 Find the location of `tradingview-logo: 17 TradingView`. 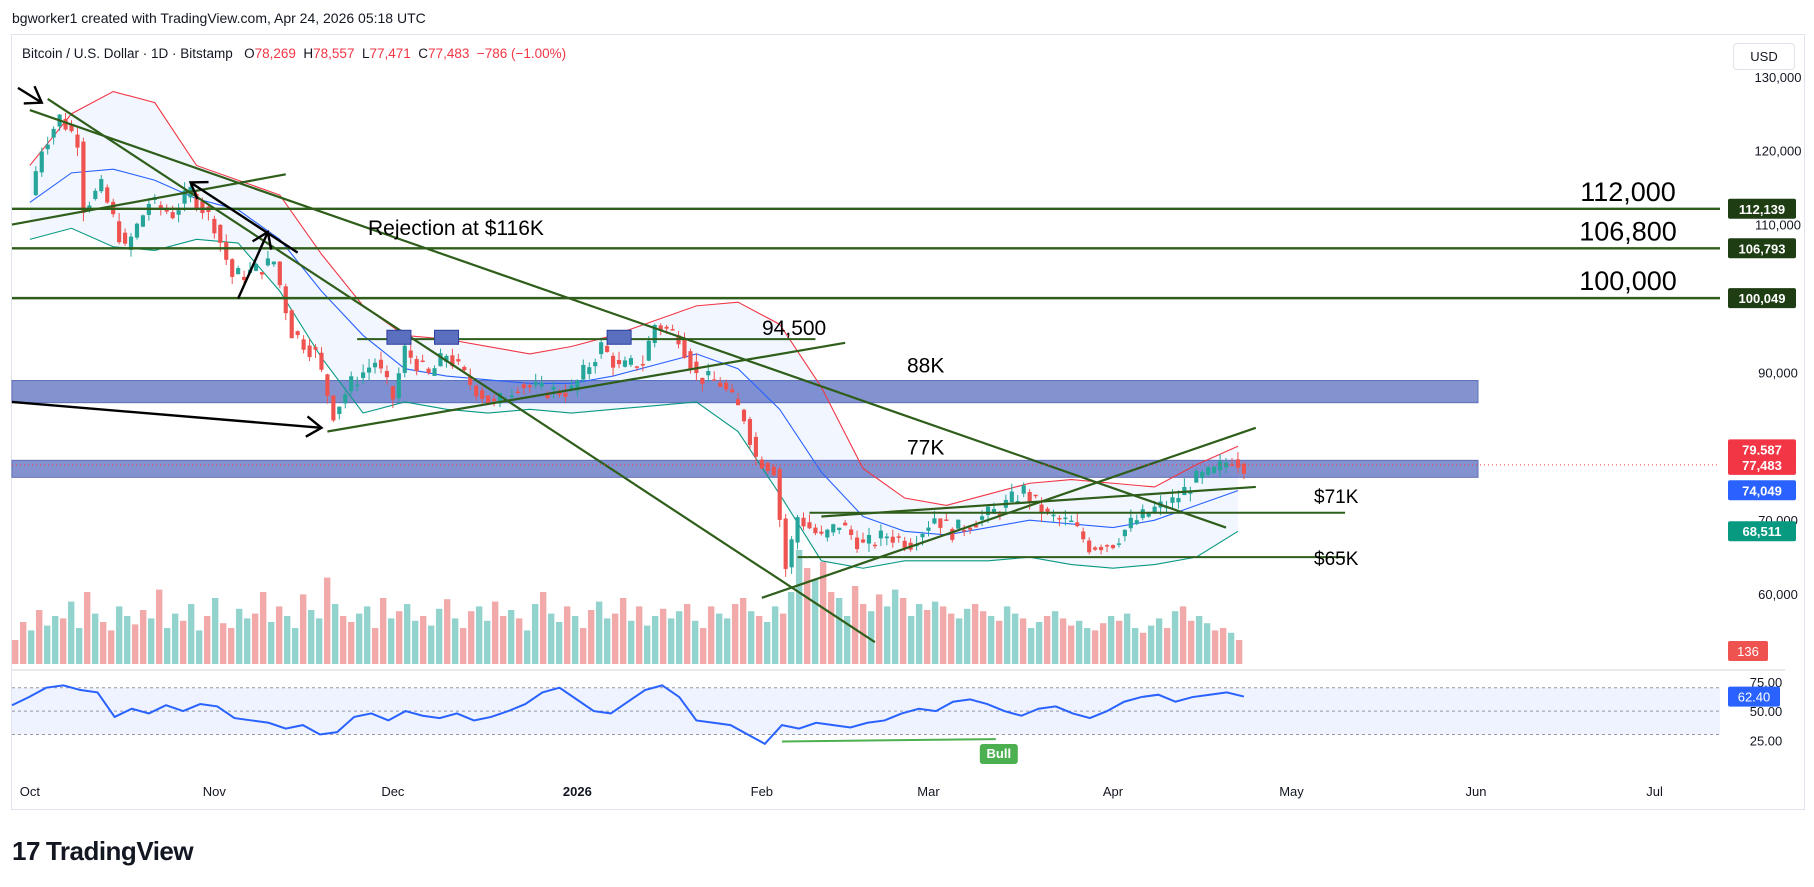

tradingview-logo: 17 TradingView is located at coordinates (103, 851).